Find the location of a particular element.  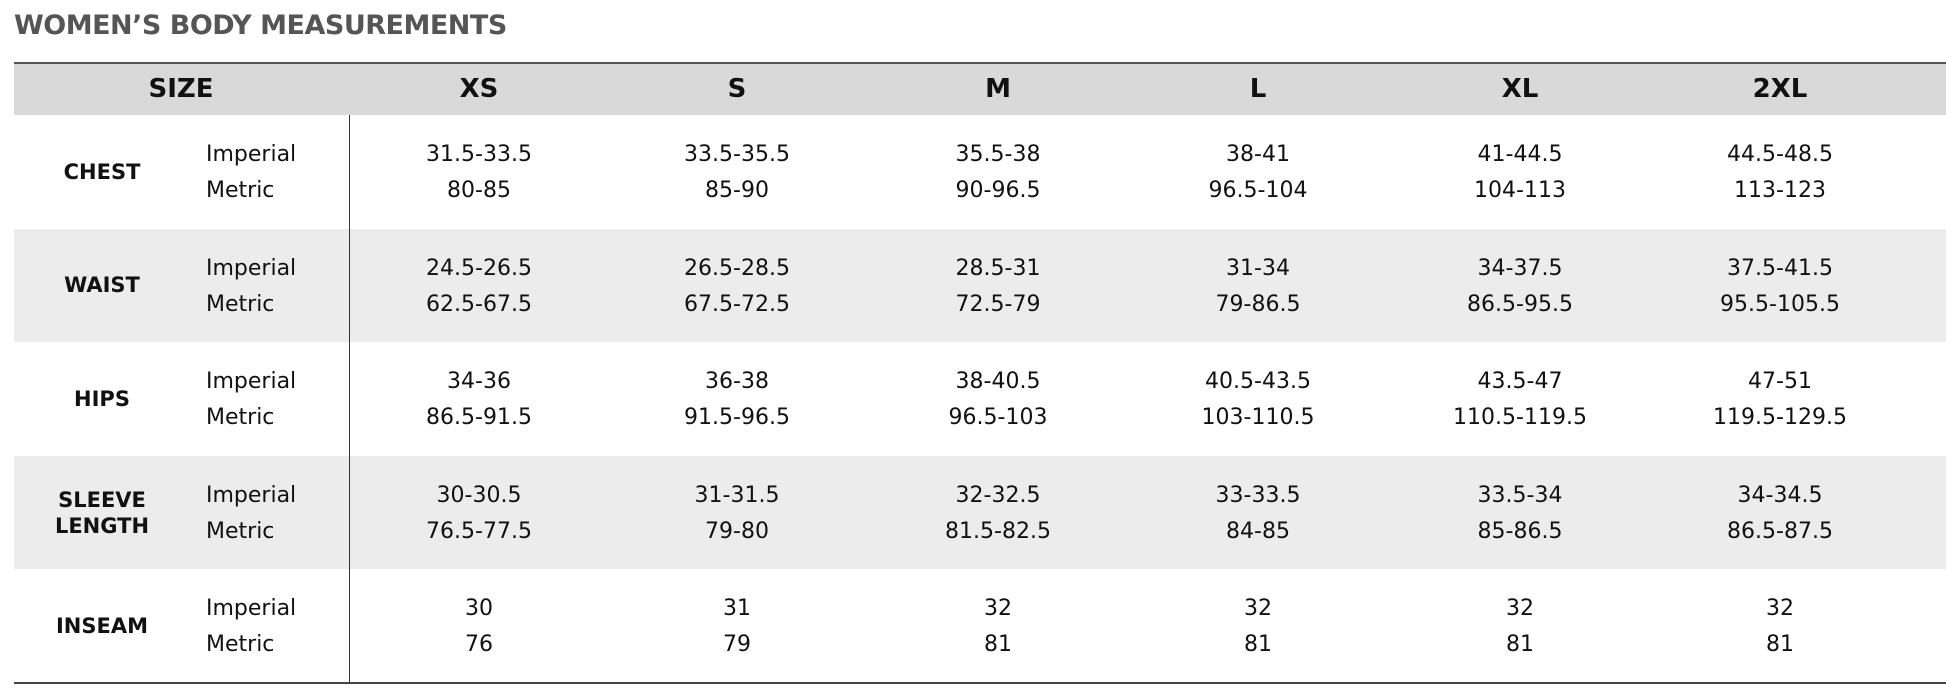

metric-value: 80-85 is located at coordinates (479, 190).